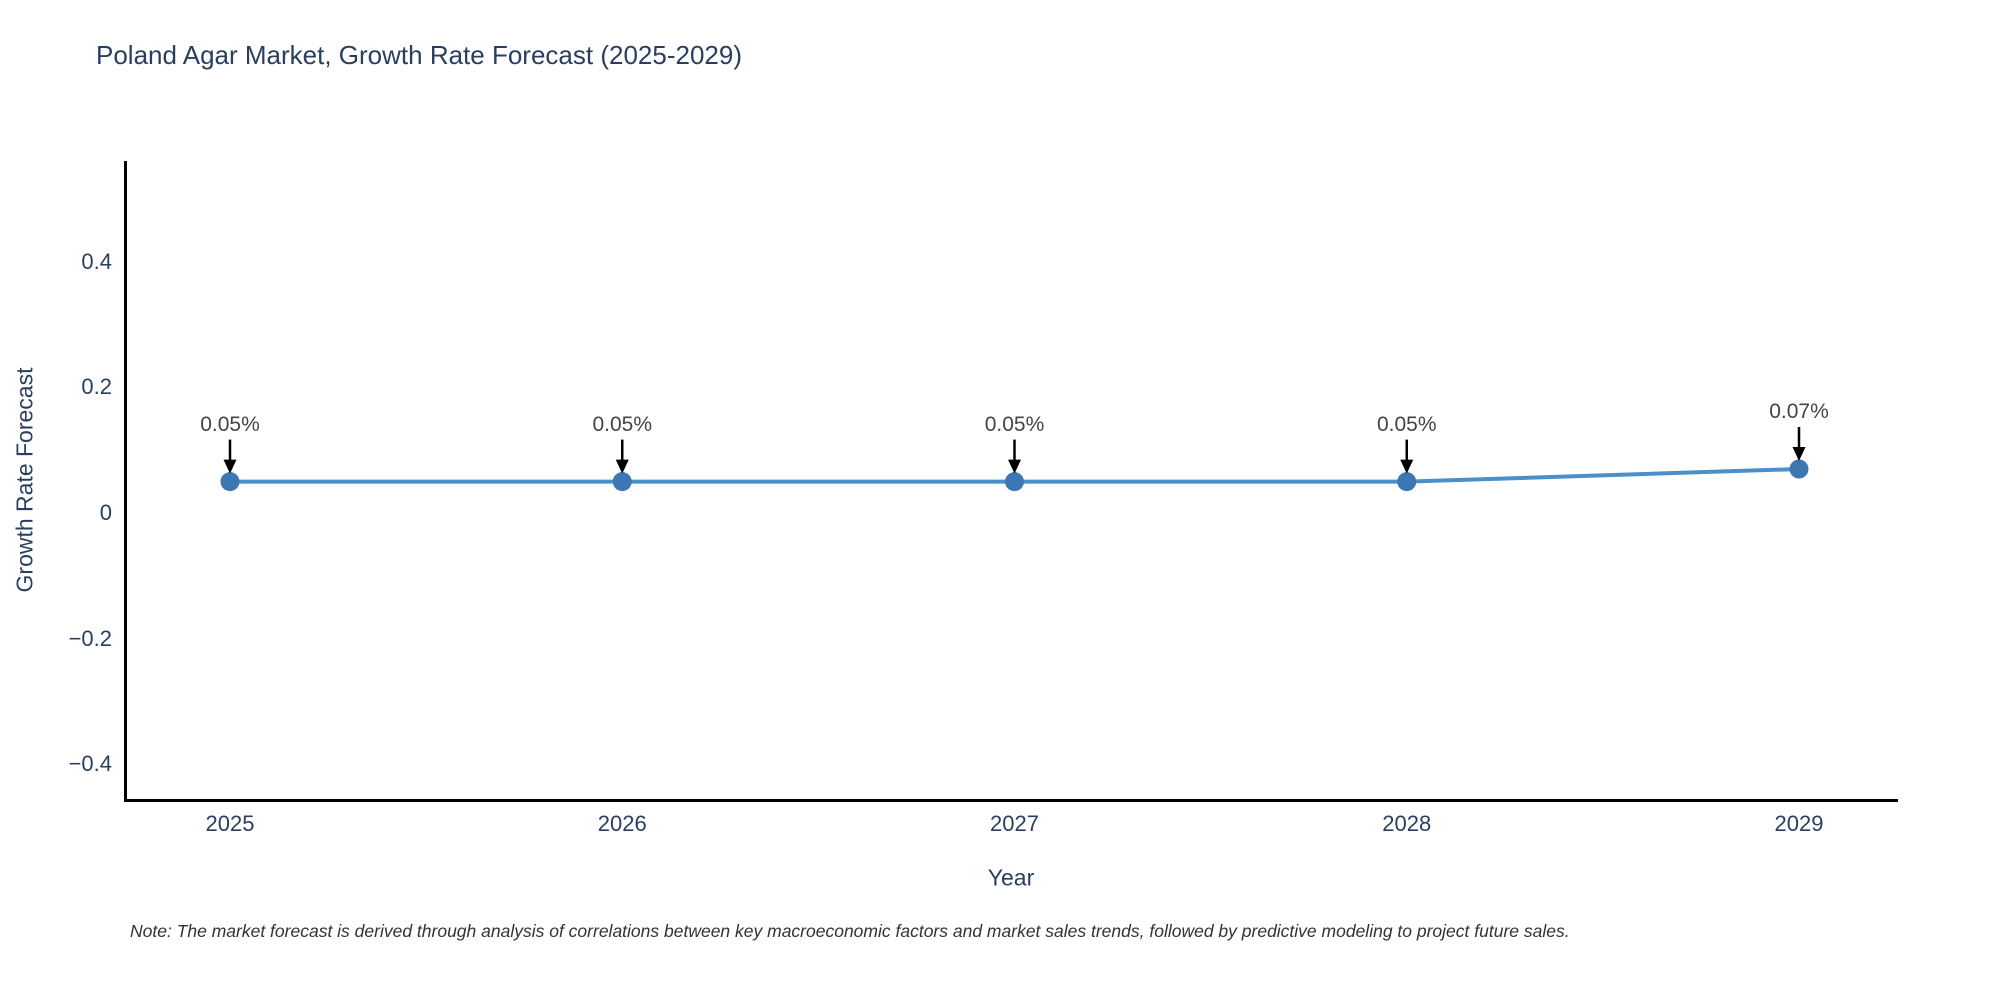  Describe the element at coordinates (96, 261) in the screenshot. I see `y-tick-label: 0.4` at that location.